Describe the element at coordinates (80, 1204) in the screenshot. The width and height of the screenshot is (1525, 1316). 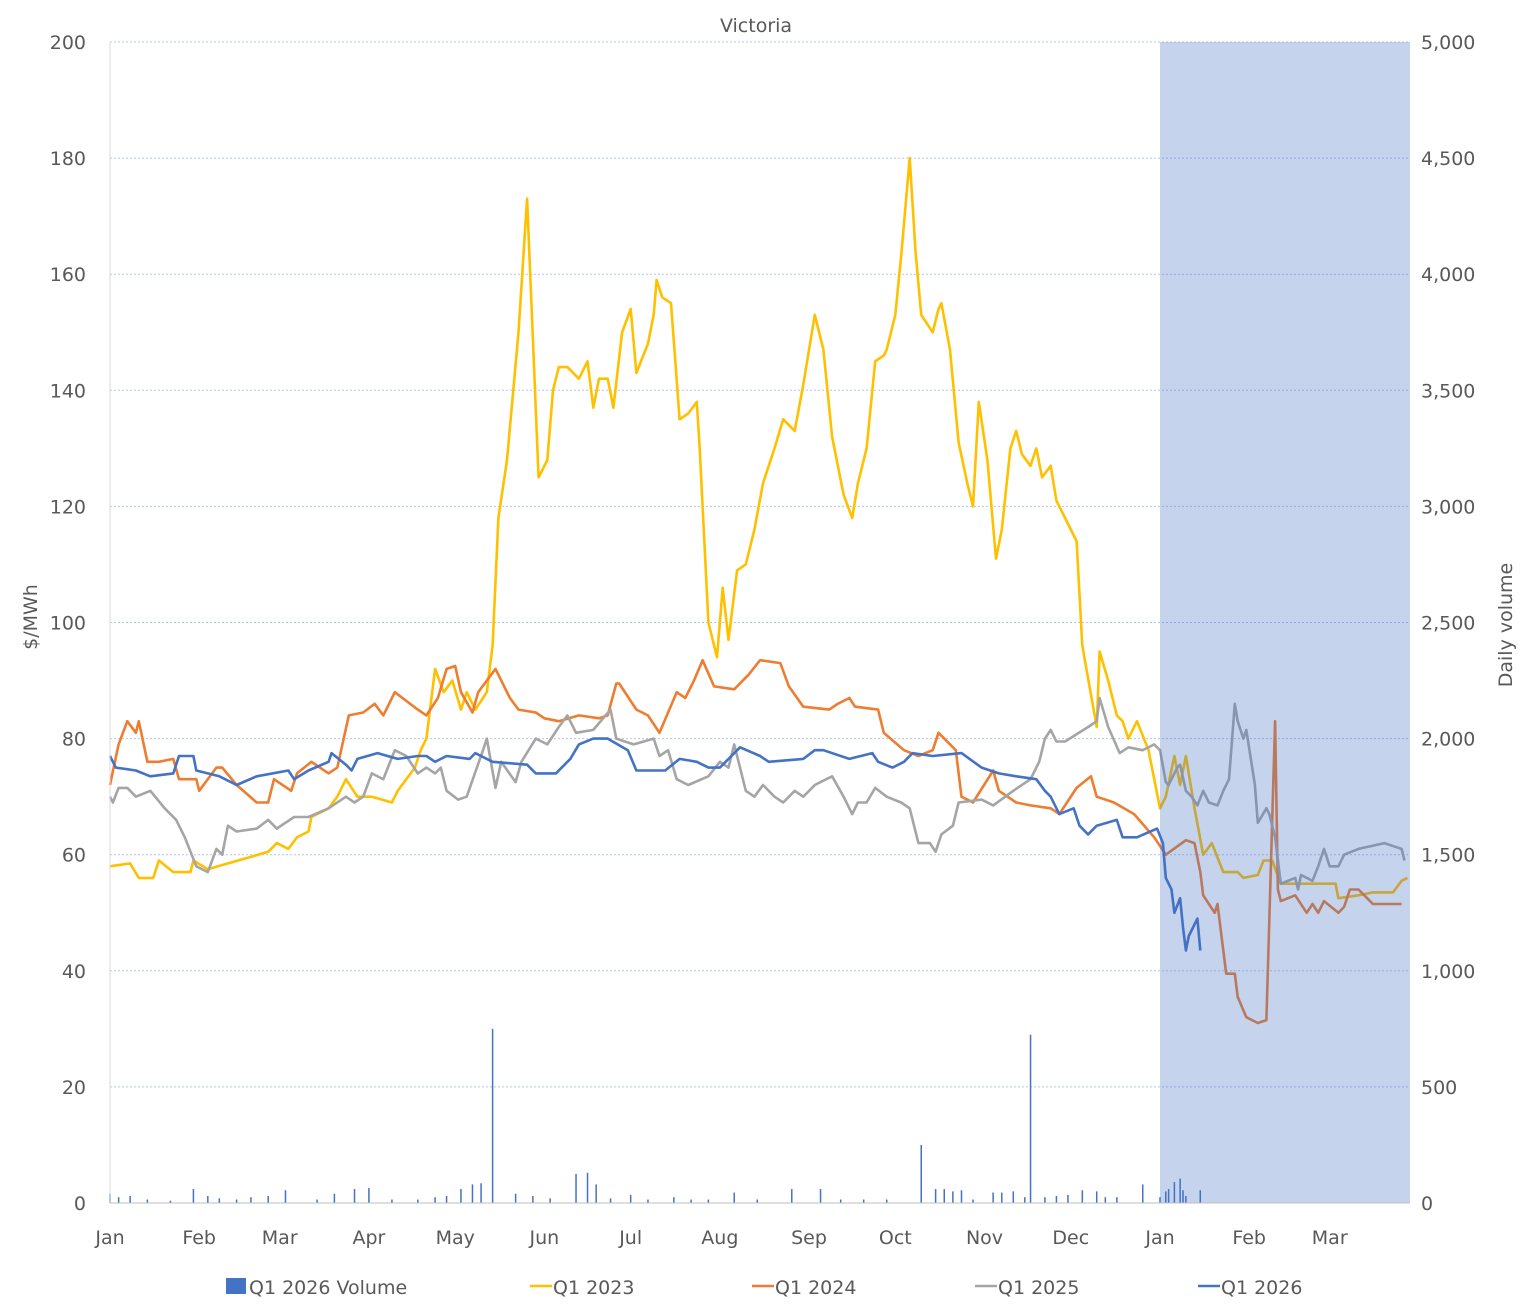
I see `y-tick-label: 0` at that location.